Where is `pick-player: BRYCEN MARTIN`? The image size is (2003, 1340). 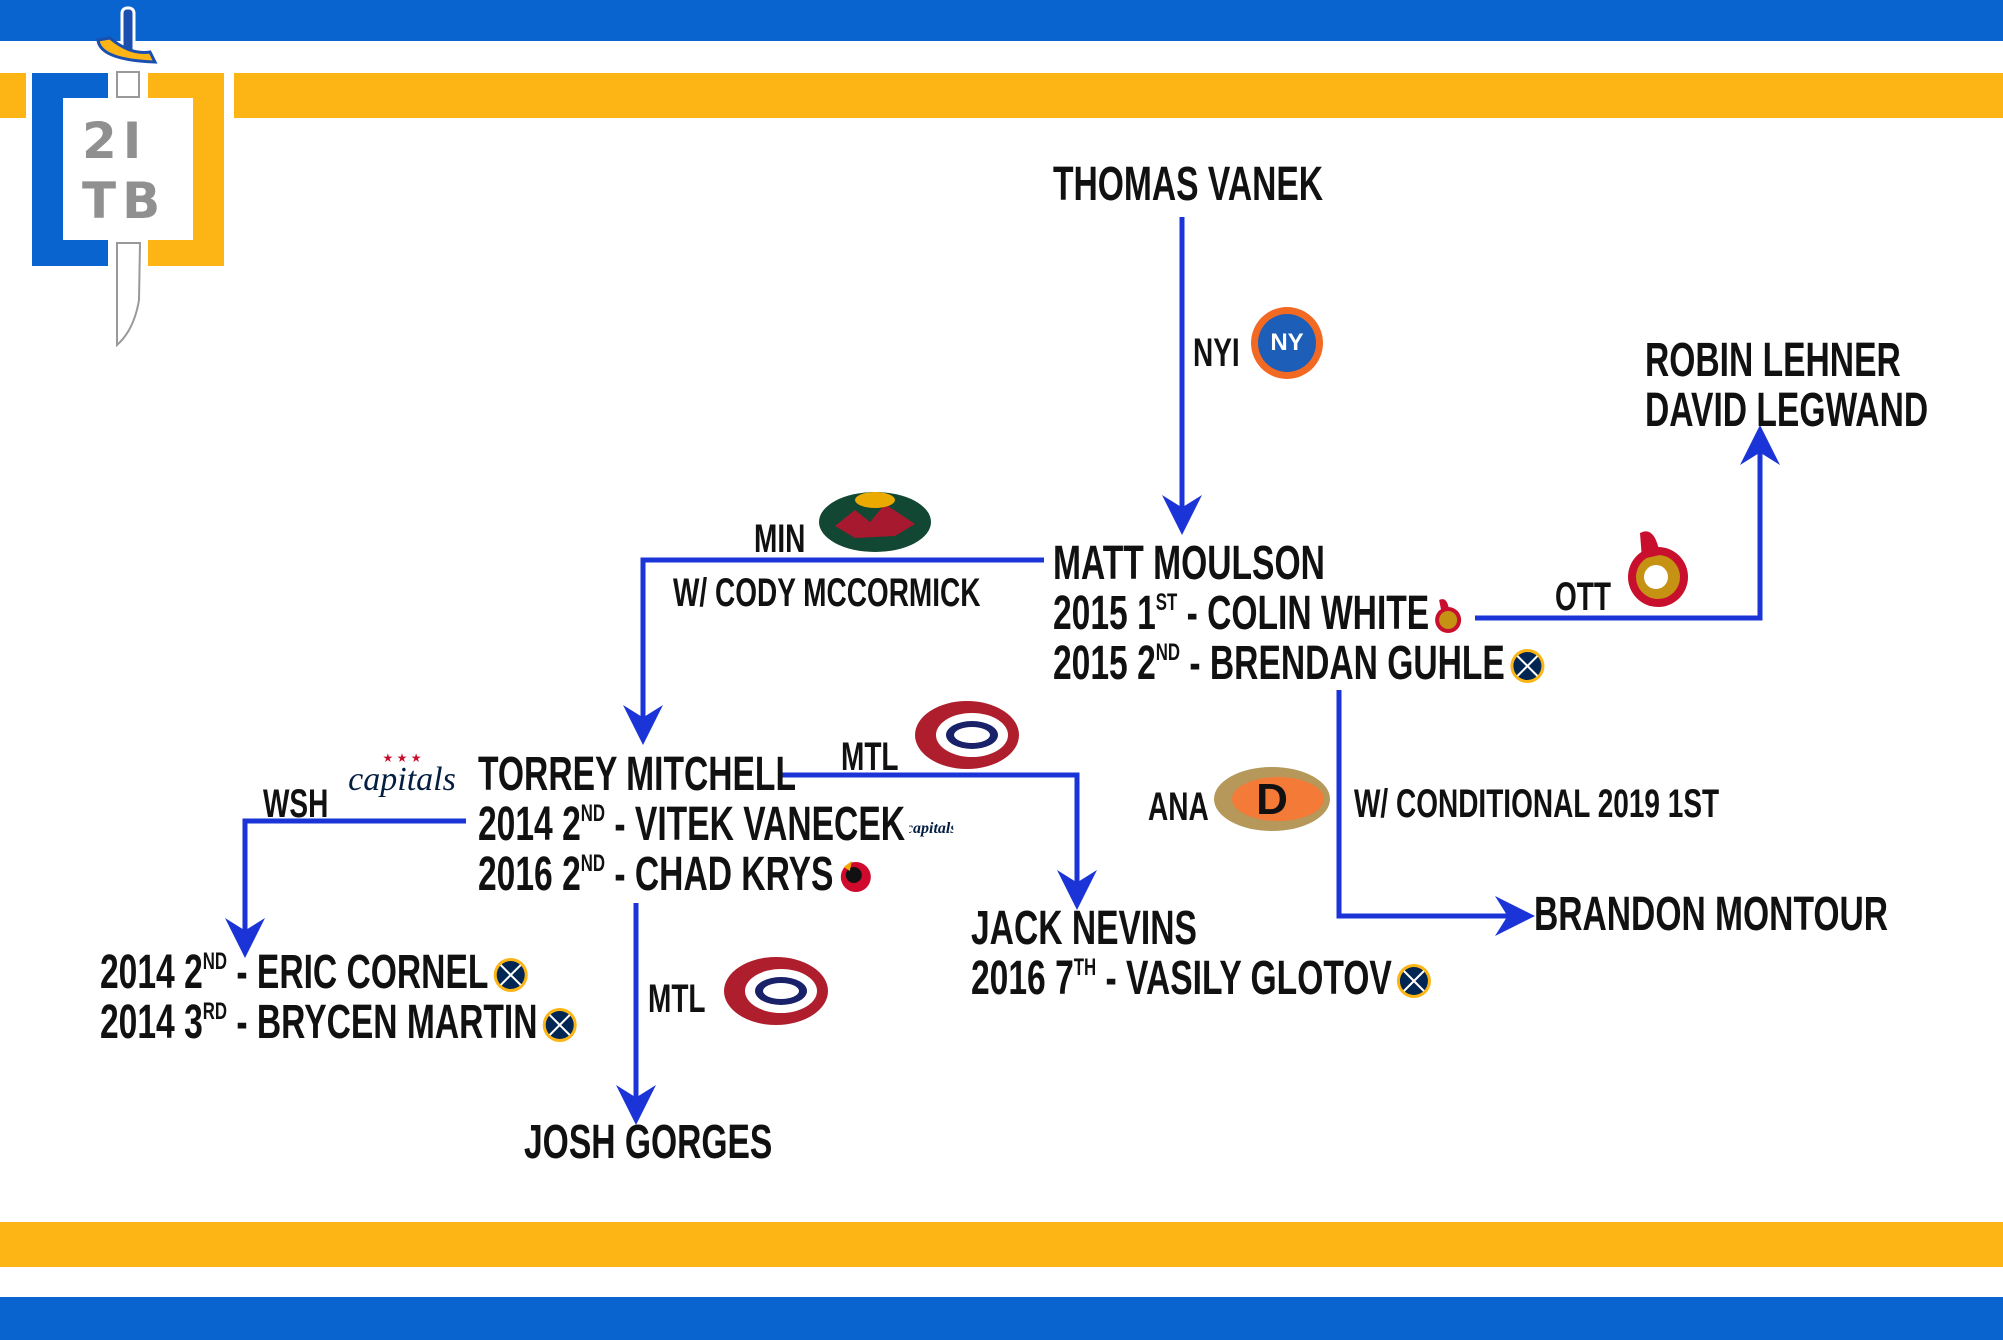 pick-player: BRYCEN MARTIN is located at coordinates (397, 1022).